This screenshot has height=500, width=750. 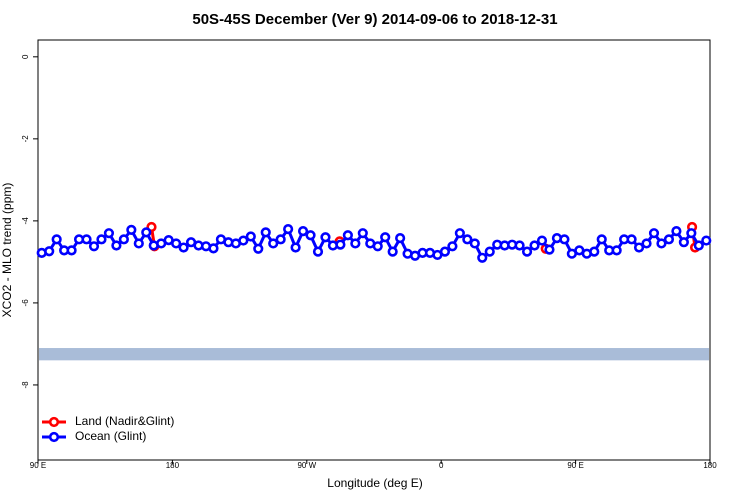 What do you see at coordinates (306, 465) in the screenshot?
I see `x-tick-label: 90 W` at bounding box center [306, 465].